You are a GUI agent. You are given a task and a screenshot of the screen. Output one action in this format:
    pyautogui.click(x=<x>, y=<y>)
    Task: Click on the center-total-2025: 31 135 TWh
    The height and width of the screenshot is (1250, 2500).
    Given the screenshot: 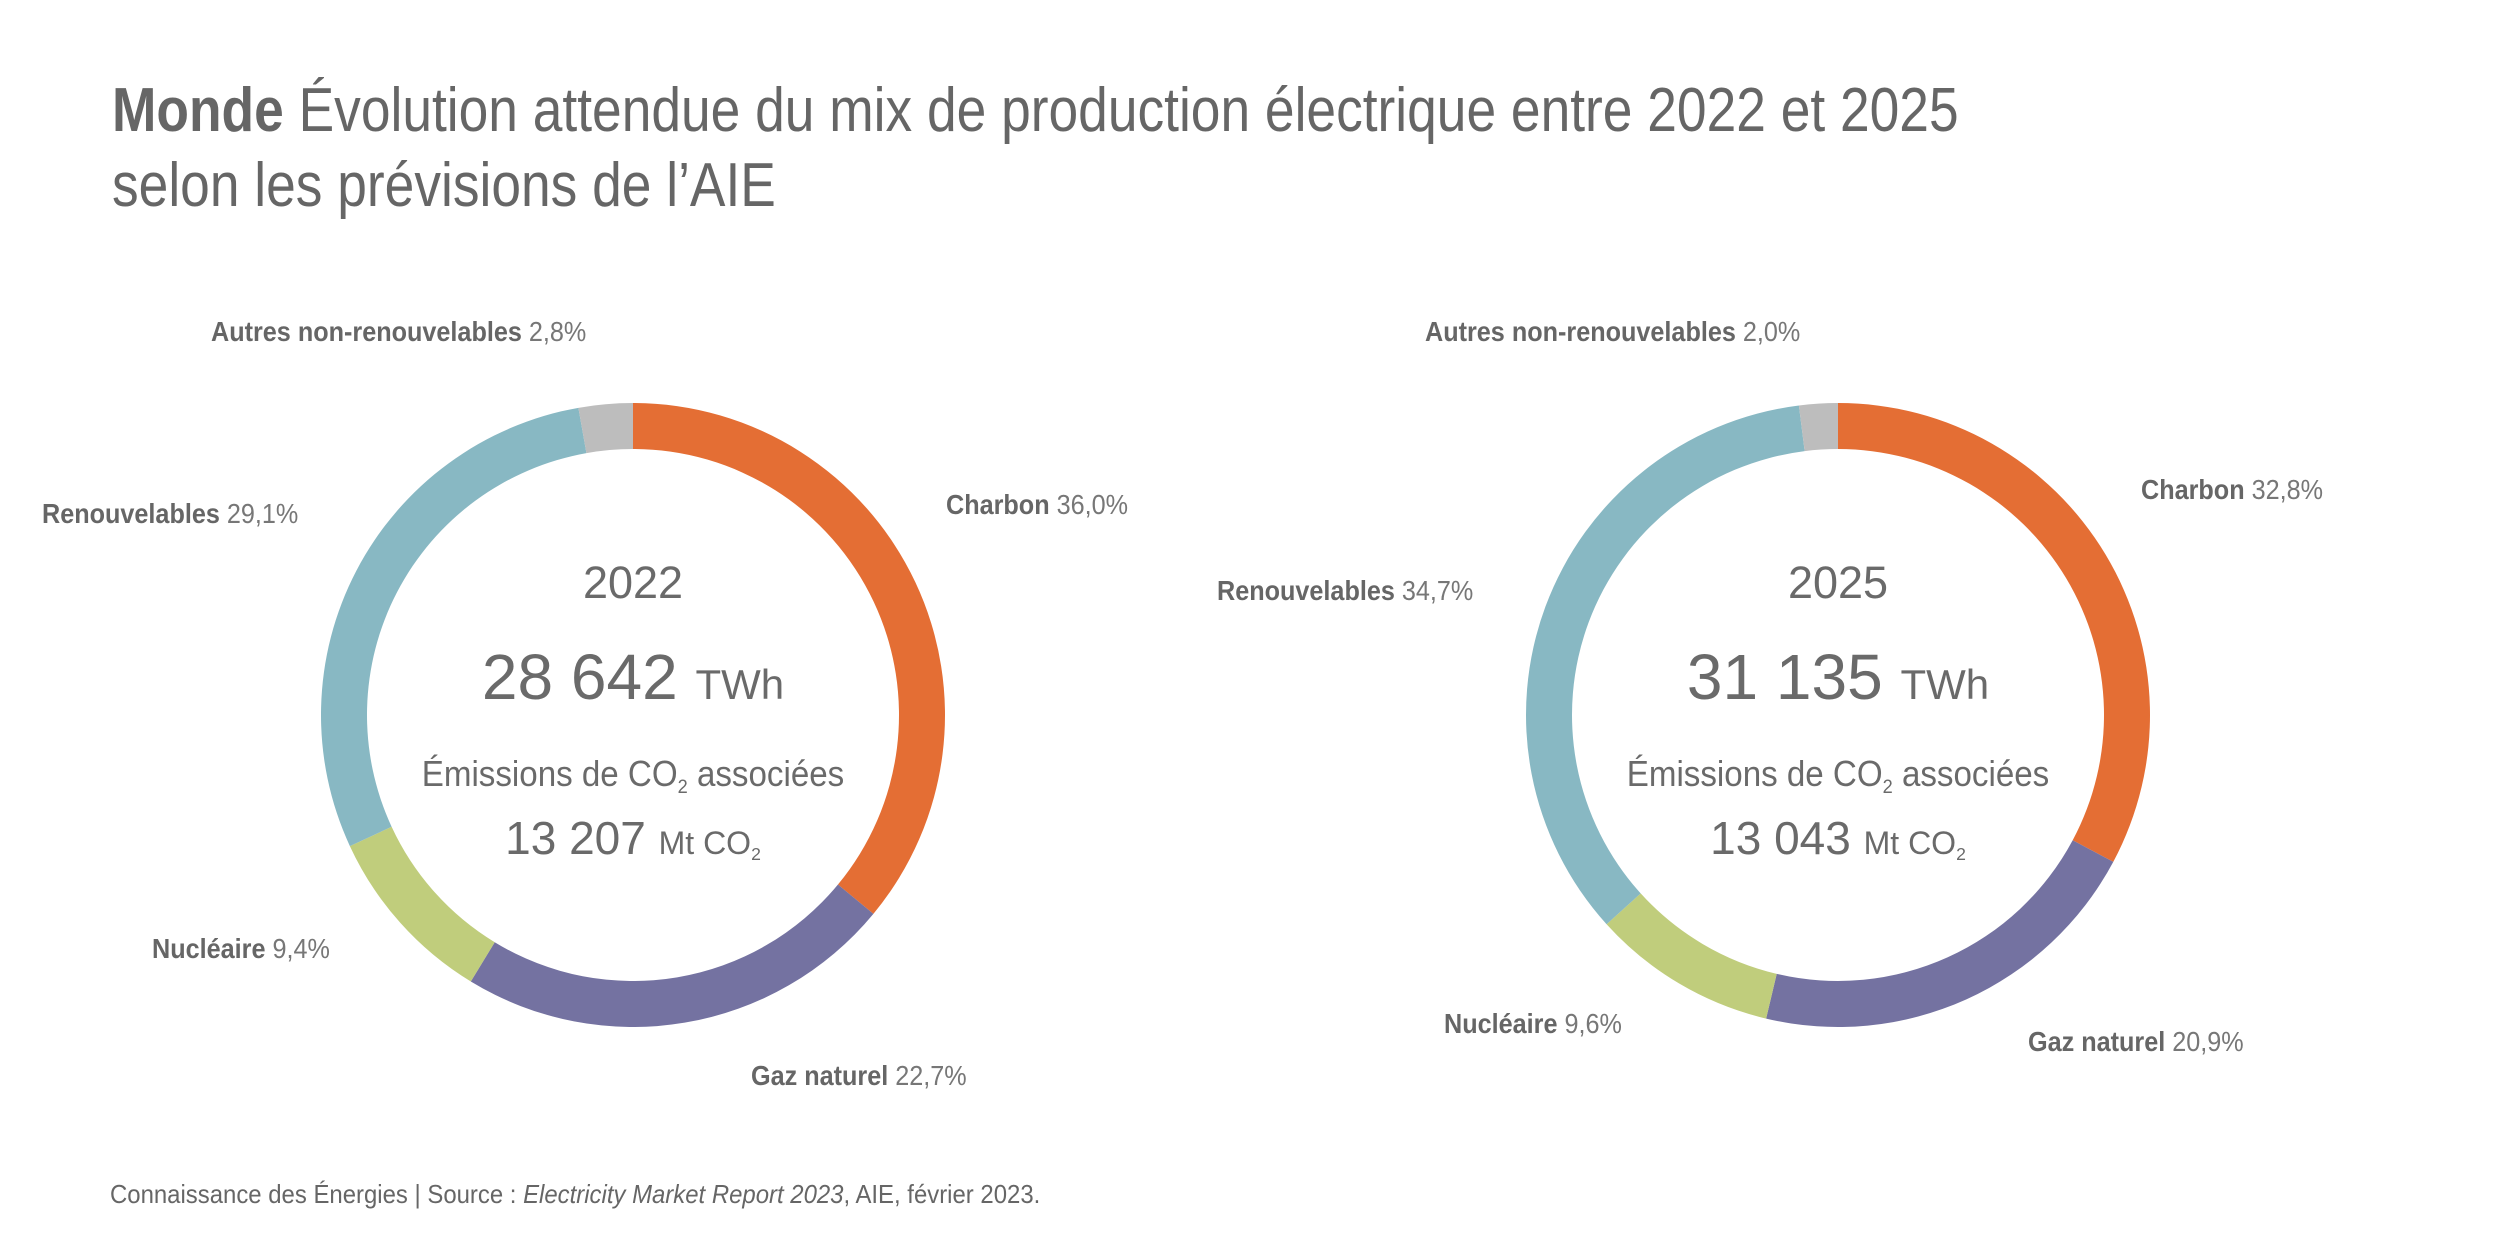 What is the action you would take?
    pyautogui.click(x=1838, y=681)
    